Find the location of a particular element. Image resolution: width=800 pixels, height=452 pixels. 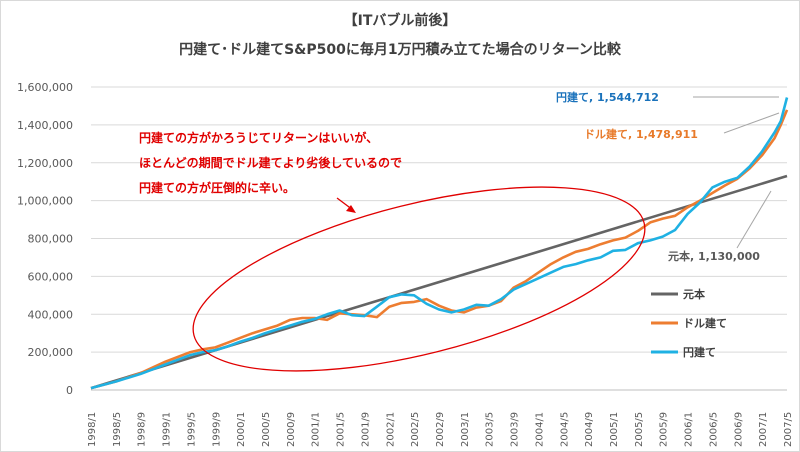

x-tick-label: 2004/9 is located at coordinates (589, 429).